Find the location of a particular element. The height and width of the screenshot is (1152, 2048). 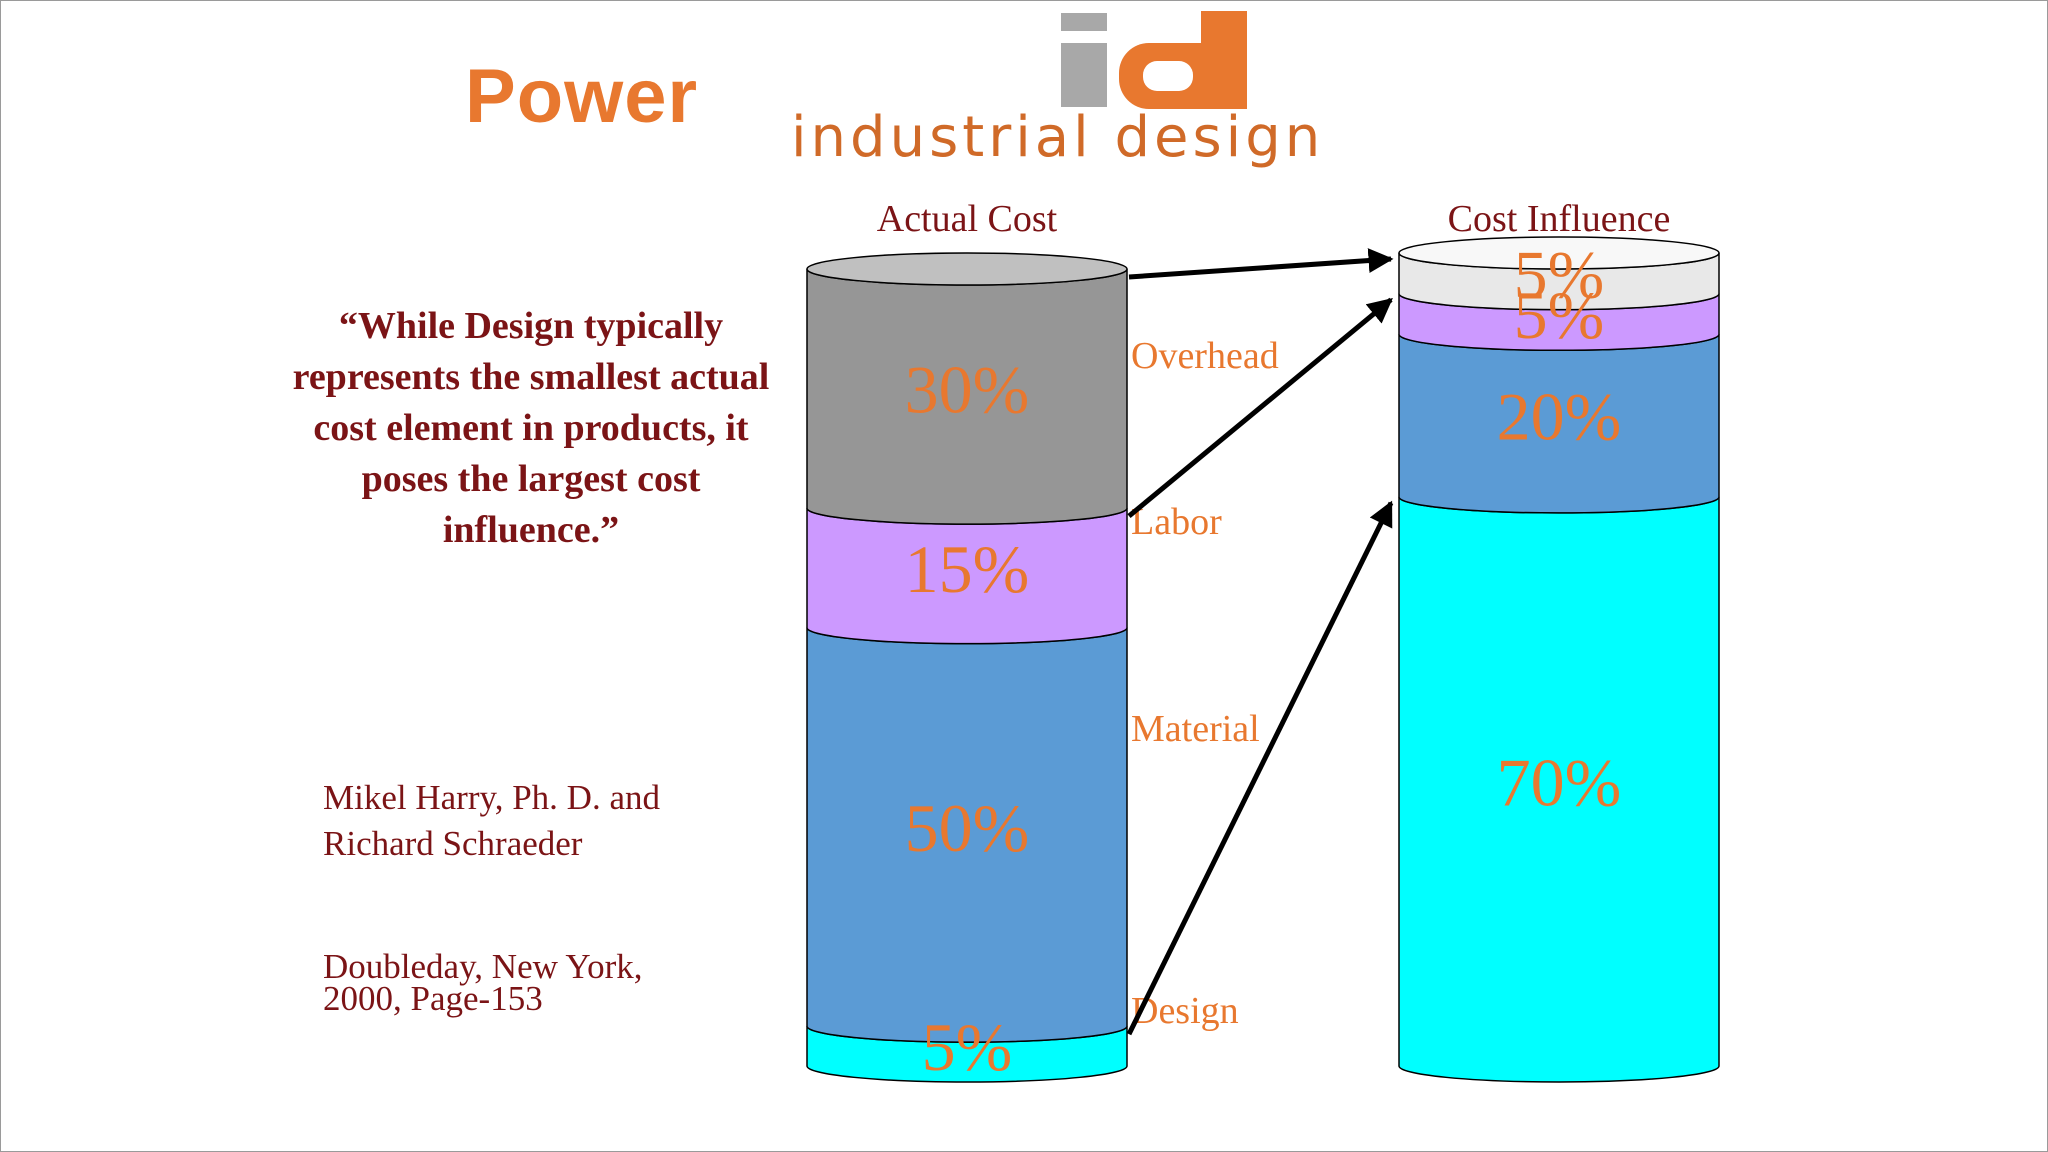

influence-labor-value-label: 5% is located at coordinates (1559, 315).